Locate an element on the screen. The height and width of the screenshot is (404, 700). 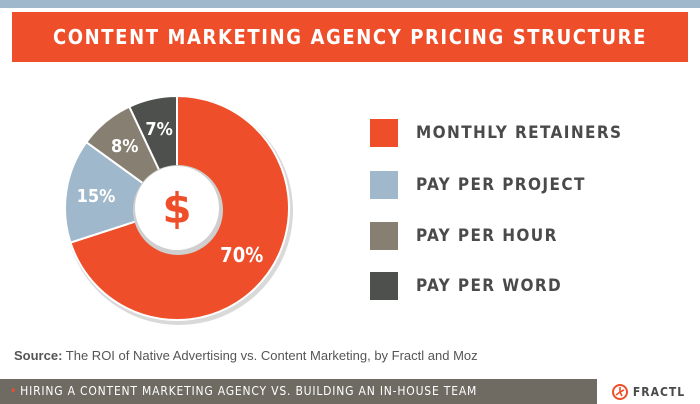
dollar-icon: $ is located at coordinates (176, 208).